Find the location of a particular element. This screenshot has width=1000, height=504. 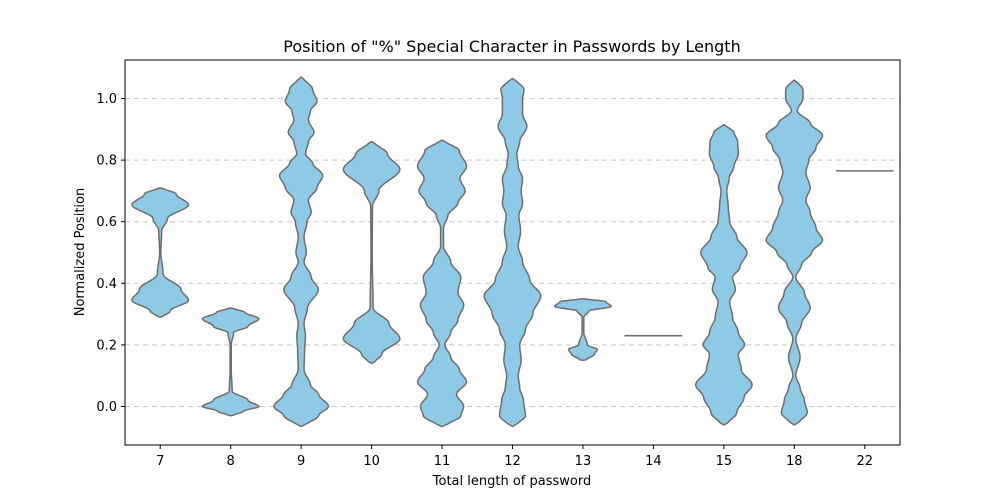

y-tick-label: 0.4 is located at coordinates (106, 284).